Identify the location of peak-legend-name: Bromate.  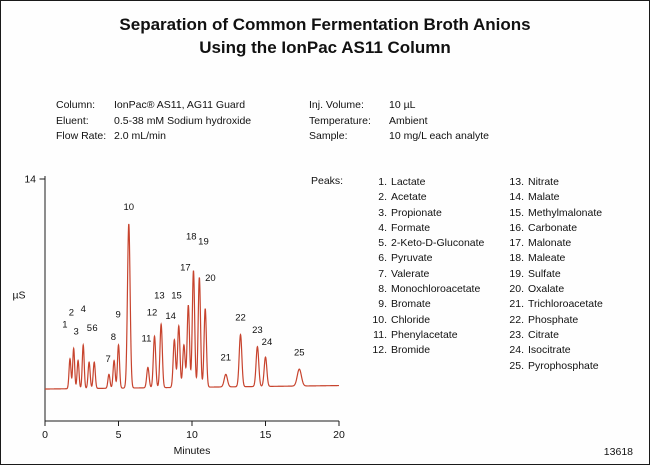
(411, 304).